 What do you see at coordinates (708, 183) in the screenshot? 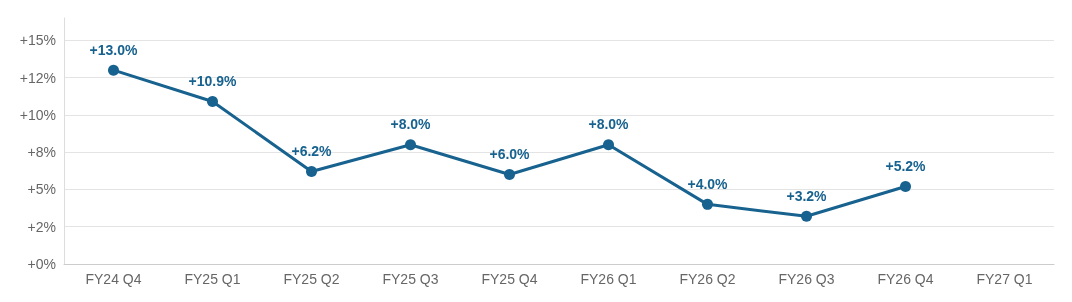
I see `data-label: +4.0%` at bounding box center [708, 183].